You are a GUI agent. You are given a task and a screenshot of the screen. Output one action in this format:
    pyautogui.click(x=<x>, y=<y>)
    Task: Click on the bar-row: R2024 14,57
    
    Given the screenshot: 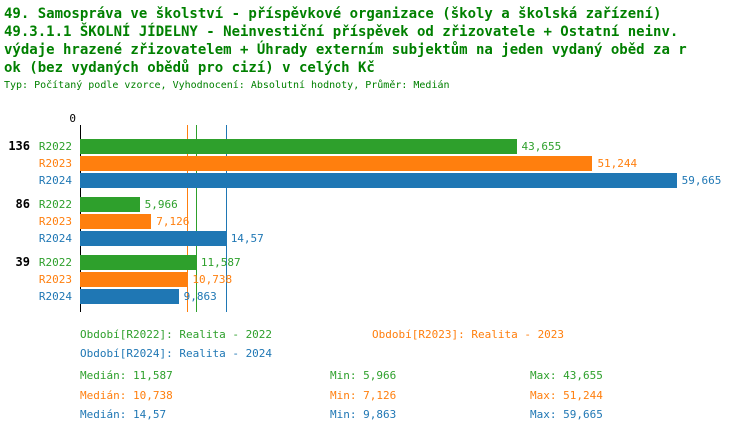 What is the action you would take?
    pyautogui.click(x=375, y=238)
    